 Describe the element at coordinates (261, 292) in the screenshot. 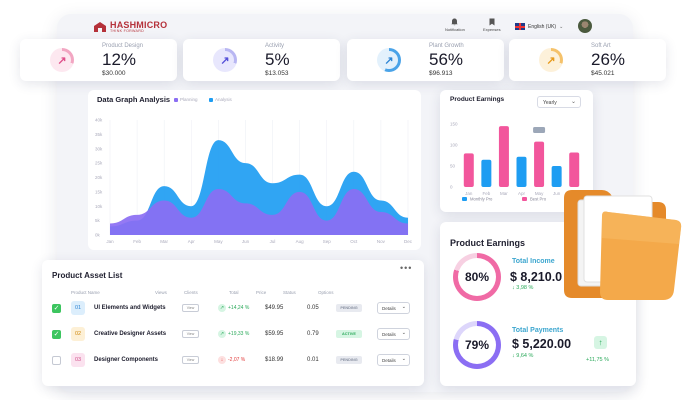

I see `column-header: Price` at that location.